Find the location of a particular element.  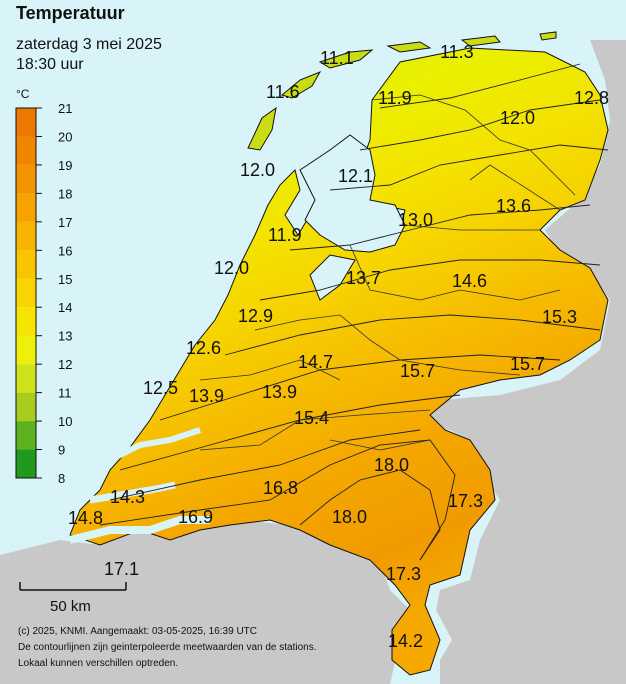

station-value: 12.5 is located at coordinates (160, 388).